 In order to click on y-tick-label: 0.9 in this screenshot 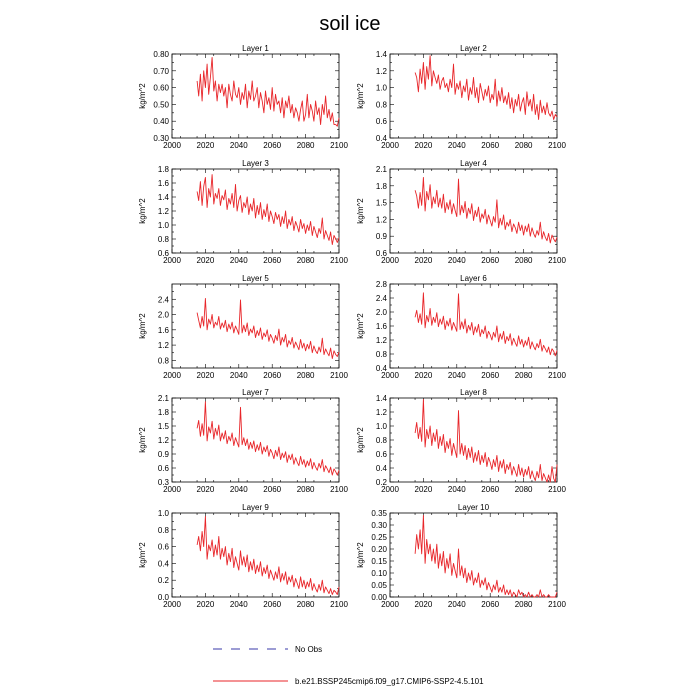, I will do `click(164, 454)`.